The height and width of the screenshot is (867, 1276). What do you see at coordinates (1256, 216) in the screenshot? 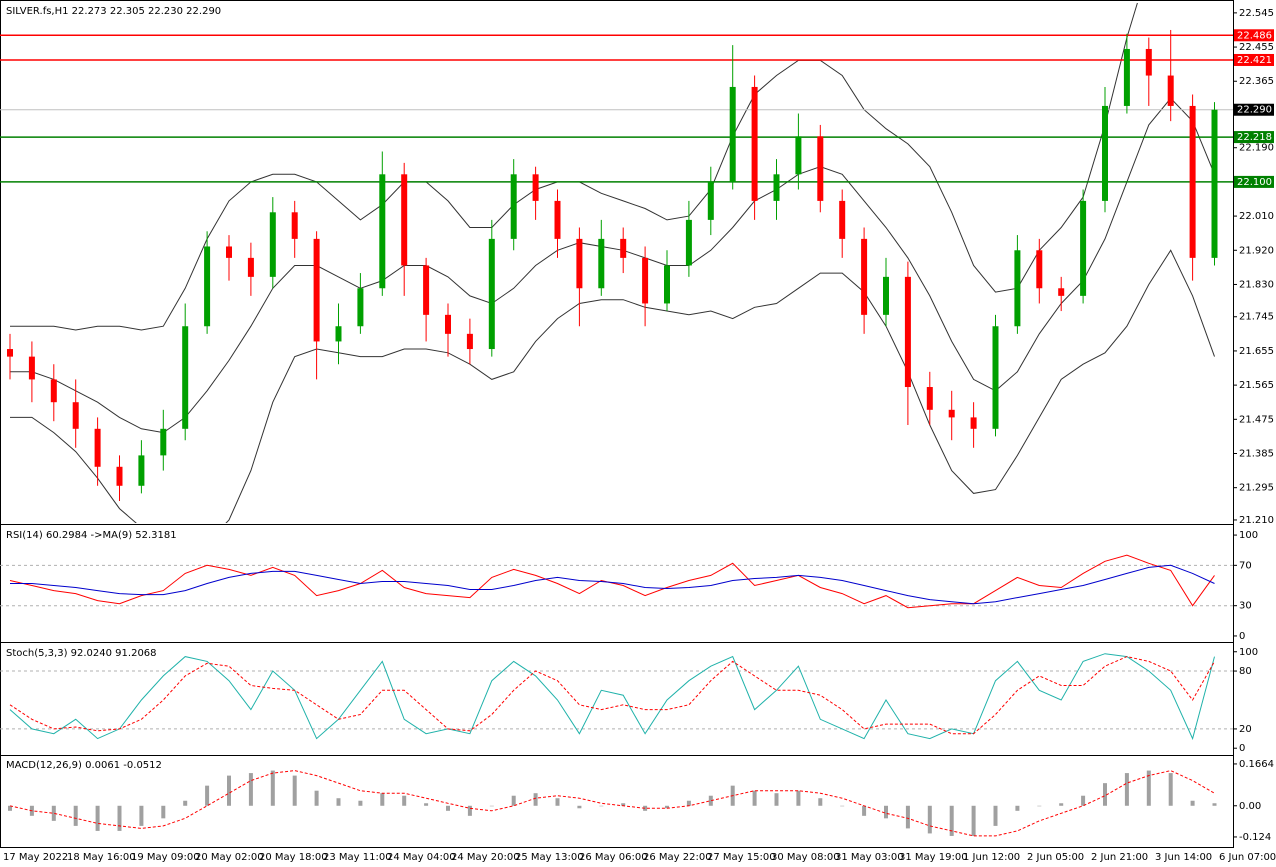
I see `y-tick-label: 22.010` at bounding box center [1256, 216].